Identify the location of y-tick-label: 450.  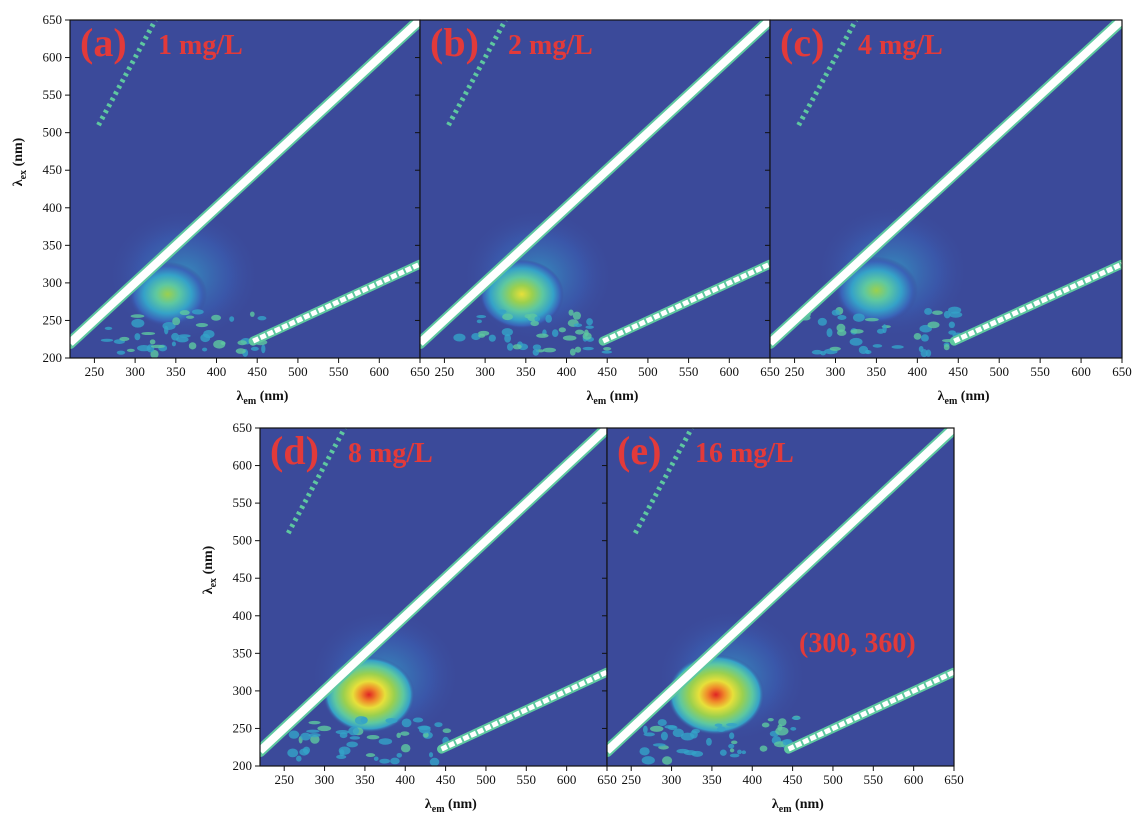
(243, 577).